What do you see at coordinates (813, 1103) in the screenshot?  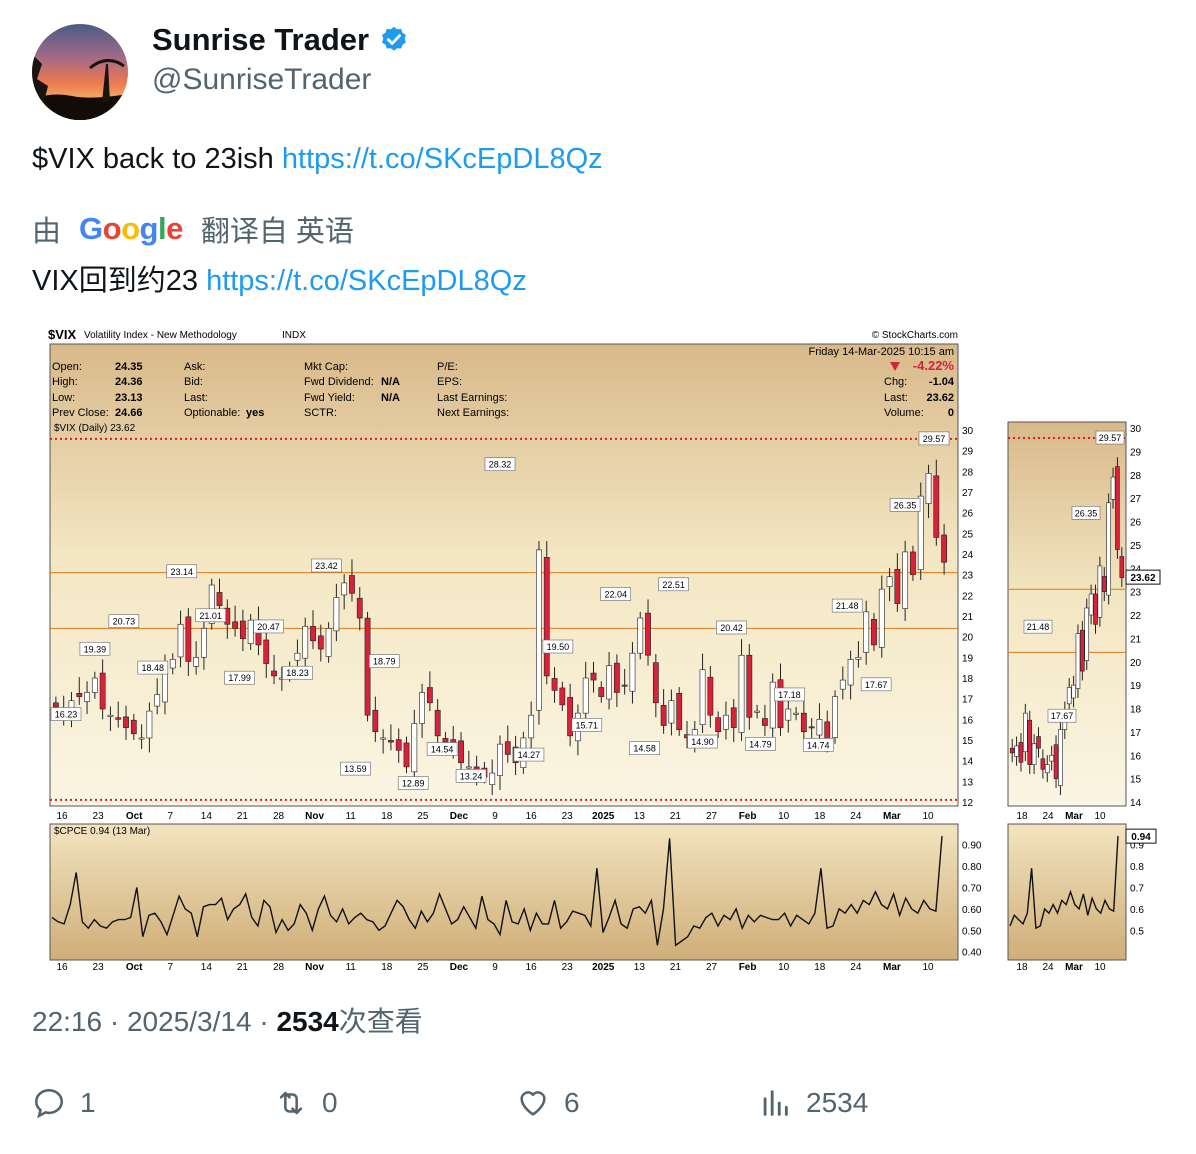 I see `views-button: 2534` at bounding box center [813, 1103].